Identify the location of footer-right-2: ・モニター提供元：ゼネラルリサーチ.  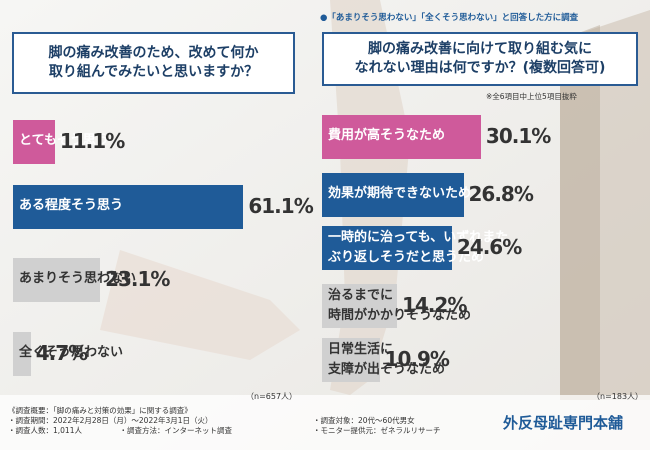
(377, 430).